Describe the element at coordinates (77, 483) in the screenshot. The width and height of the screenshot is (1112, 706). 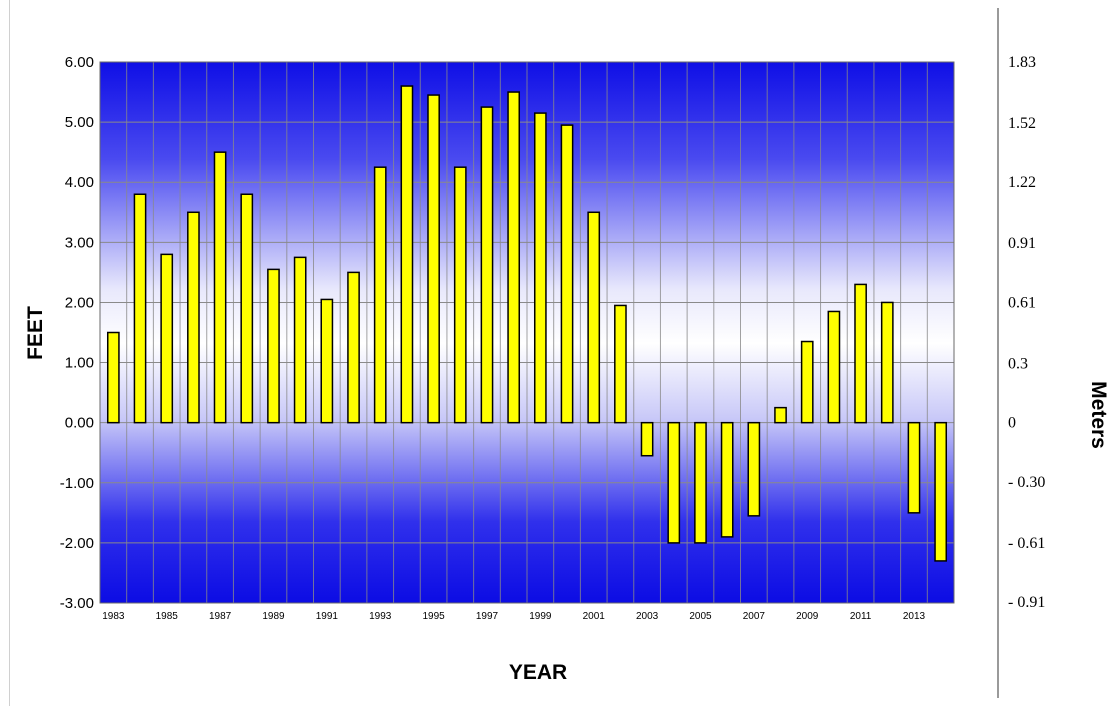
I see `y-tick-label: -1.00` at that location.